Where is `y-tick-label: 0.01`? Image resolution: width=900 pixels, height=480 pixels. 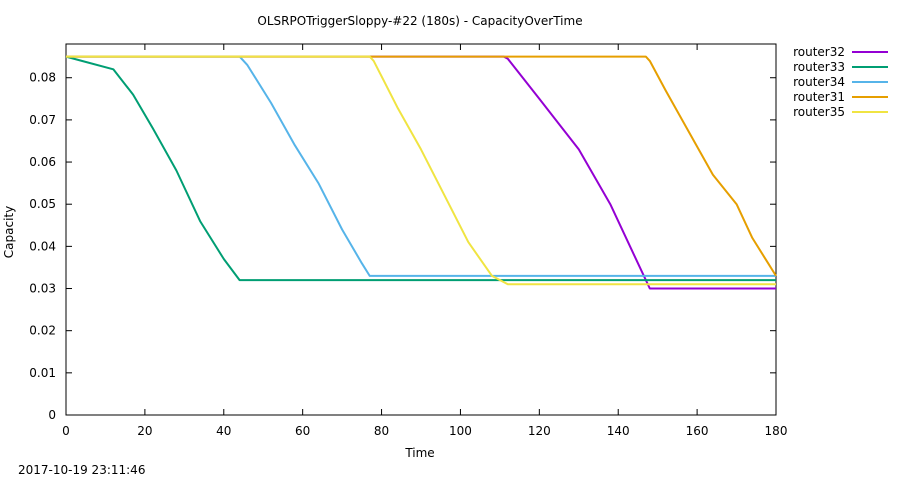
y-tick-label: 0.01 is located at coordinates (42, 373).